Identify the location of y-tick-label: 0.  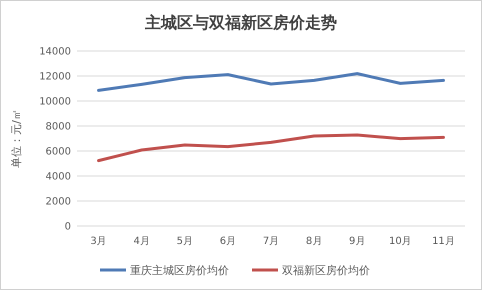
(67, 227).